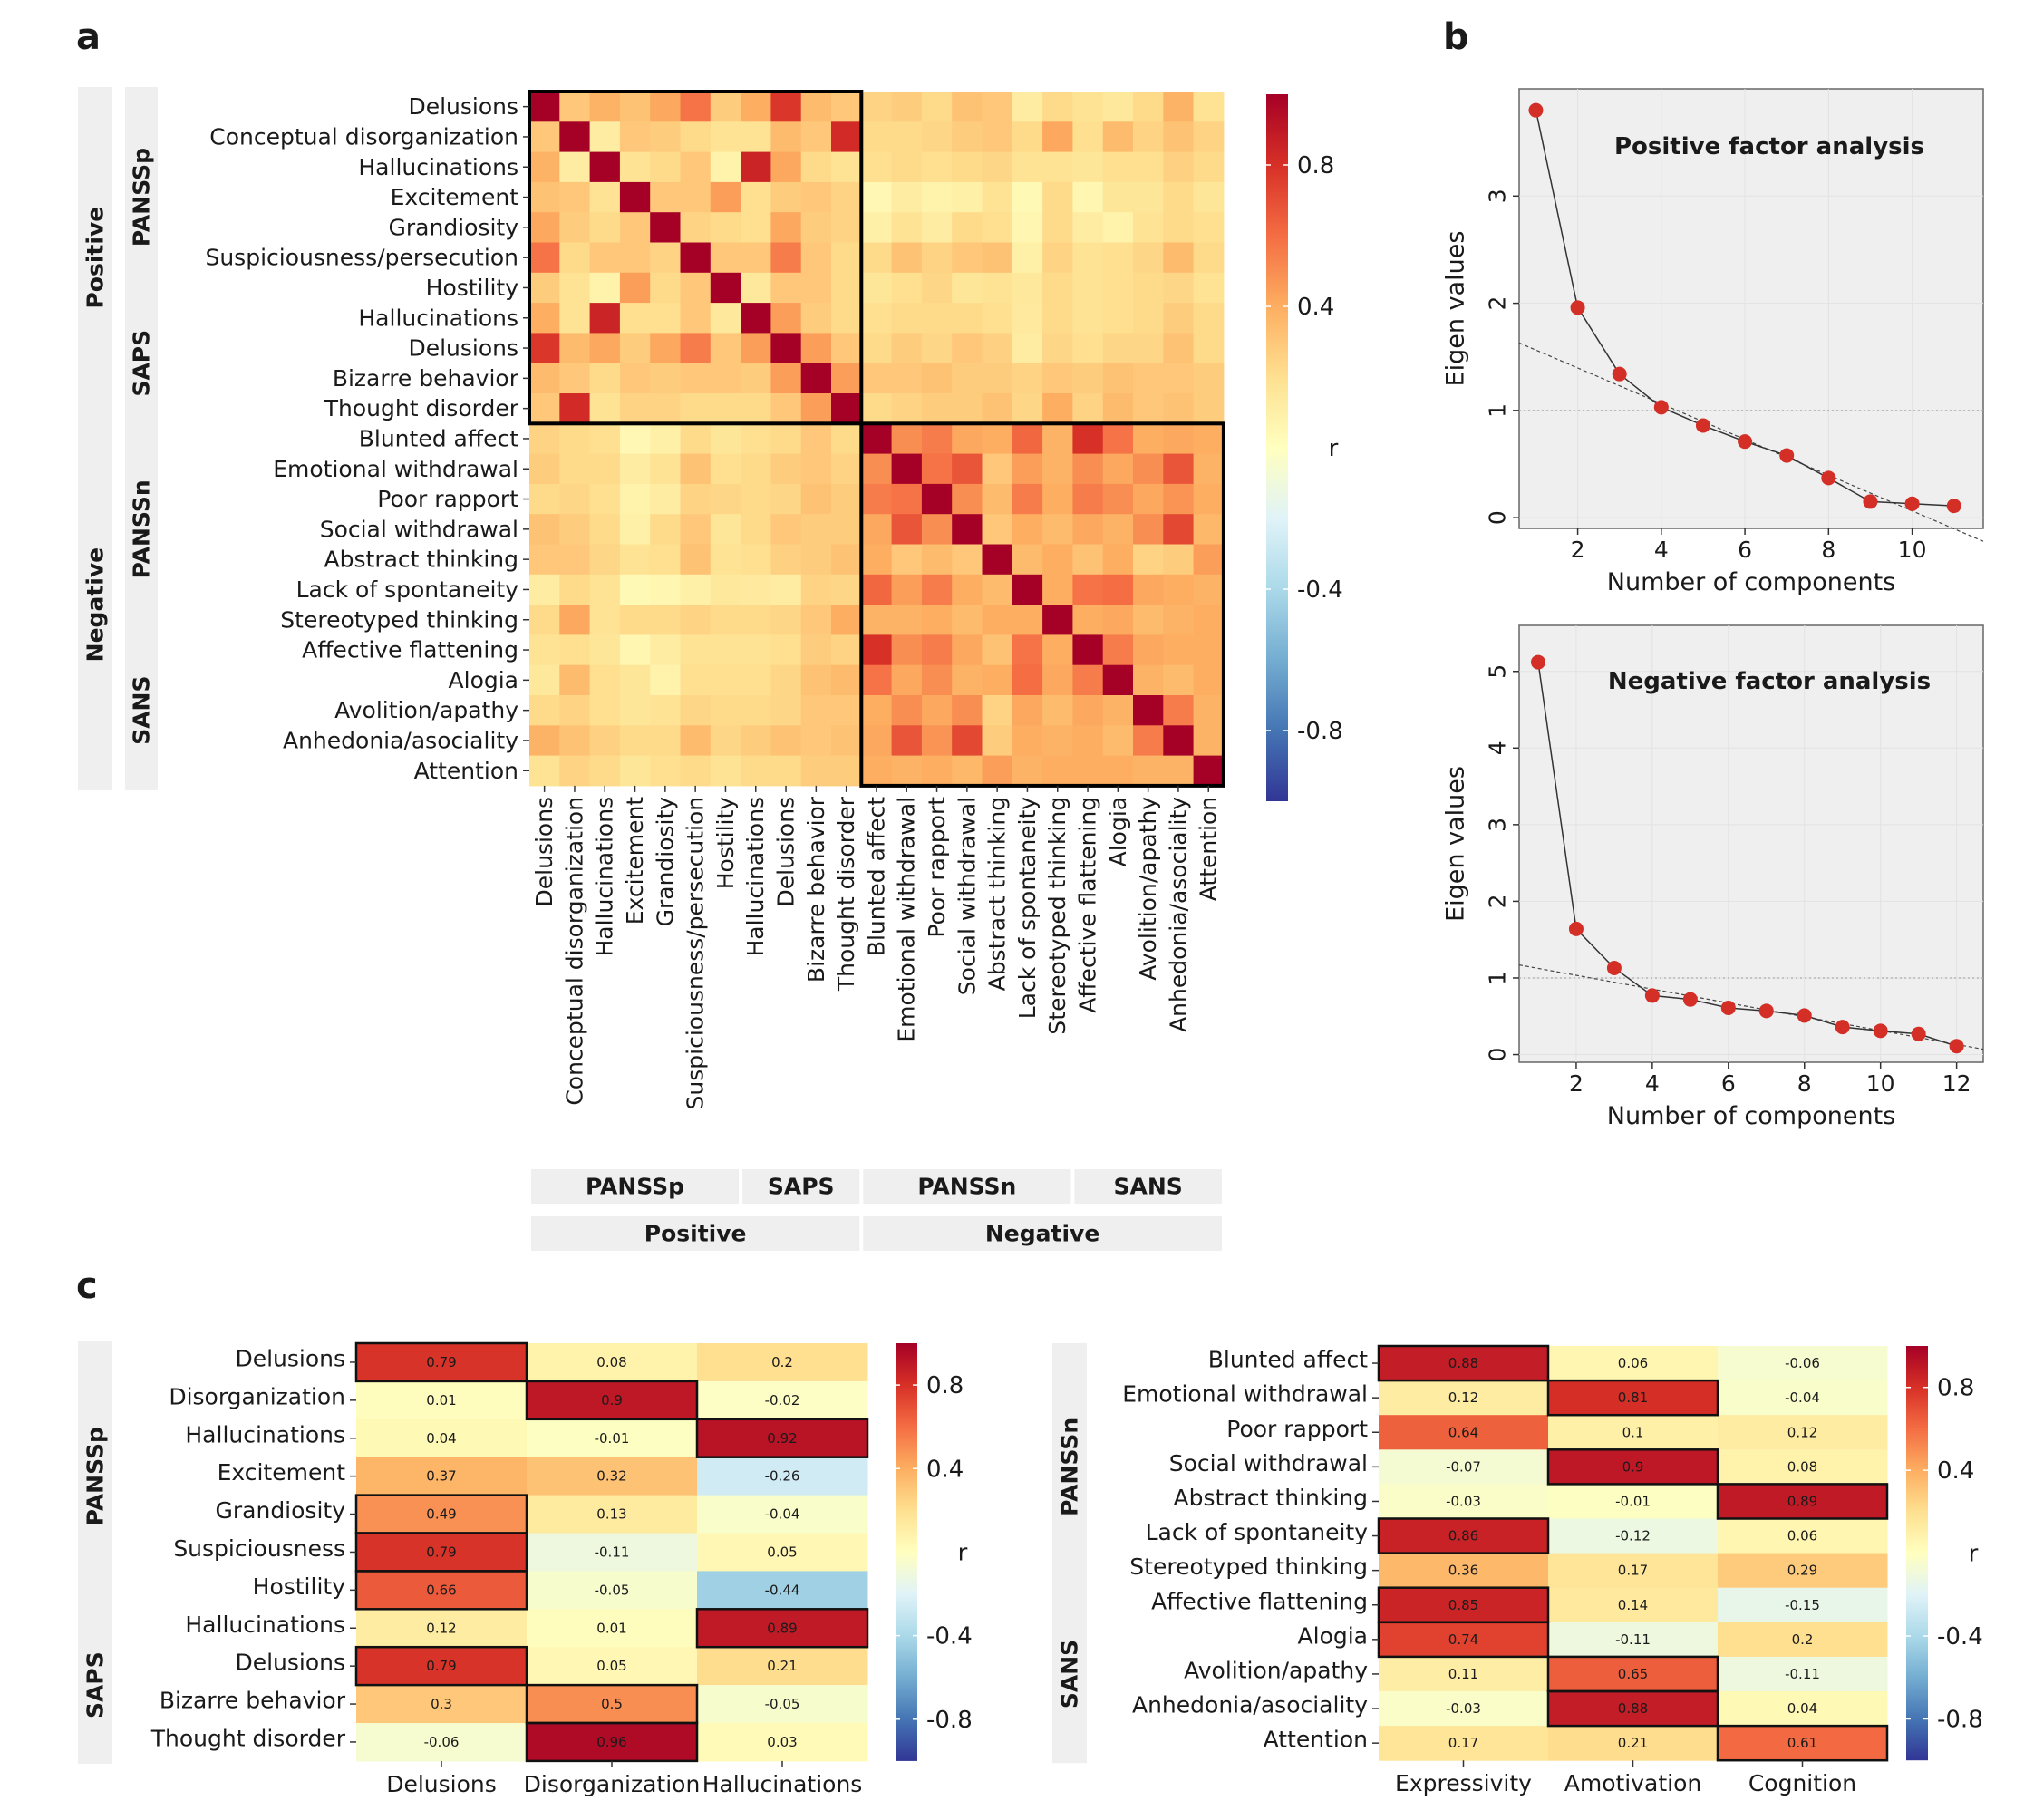  What do you see at coordinates (87, 1286) in the screenshot?
I see `panel-letter-c: c` at bounding box center [87, 1286].